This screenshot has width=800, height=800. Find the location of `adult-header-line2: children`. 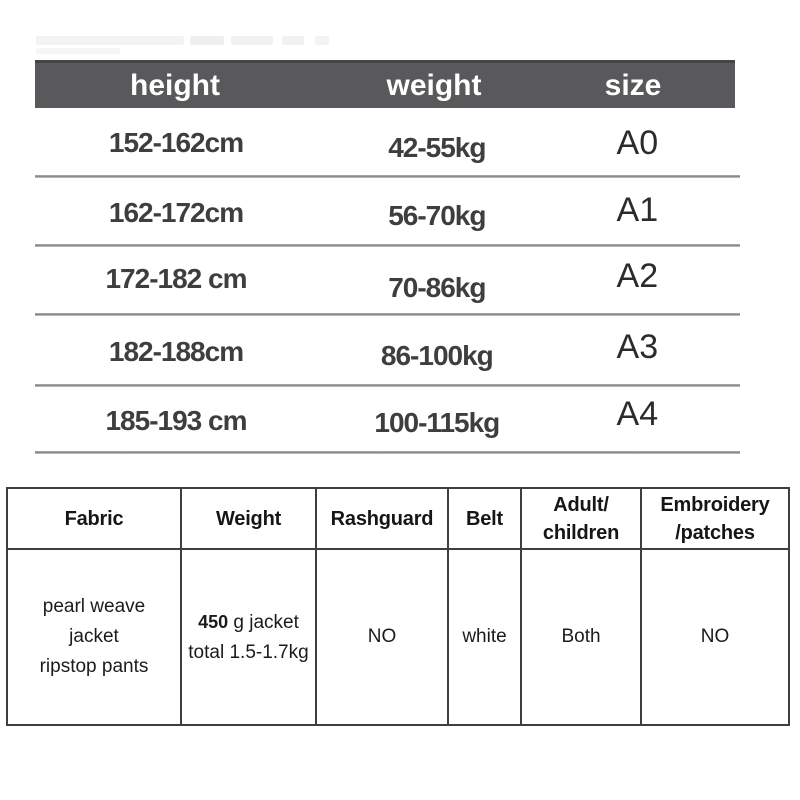

adult-header-line2: children is located at coordinates (581, 532).